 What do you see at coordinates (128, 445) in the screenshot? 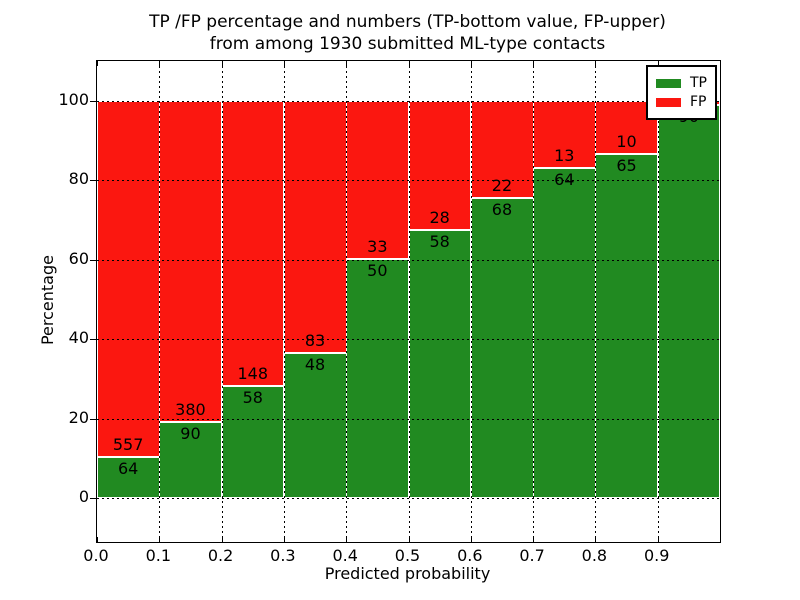
I see `fp-count-label: 557` at bounding box center [128, 445].